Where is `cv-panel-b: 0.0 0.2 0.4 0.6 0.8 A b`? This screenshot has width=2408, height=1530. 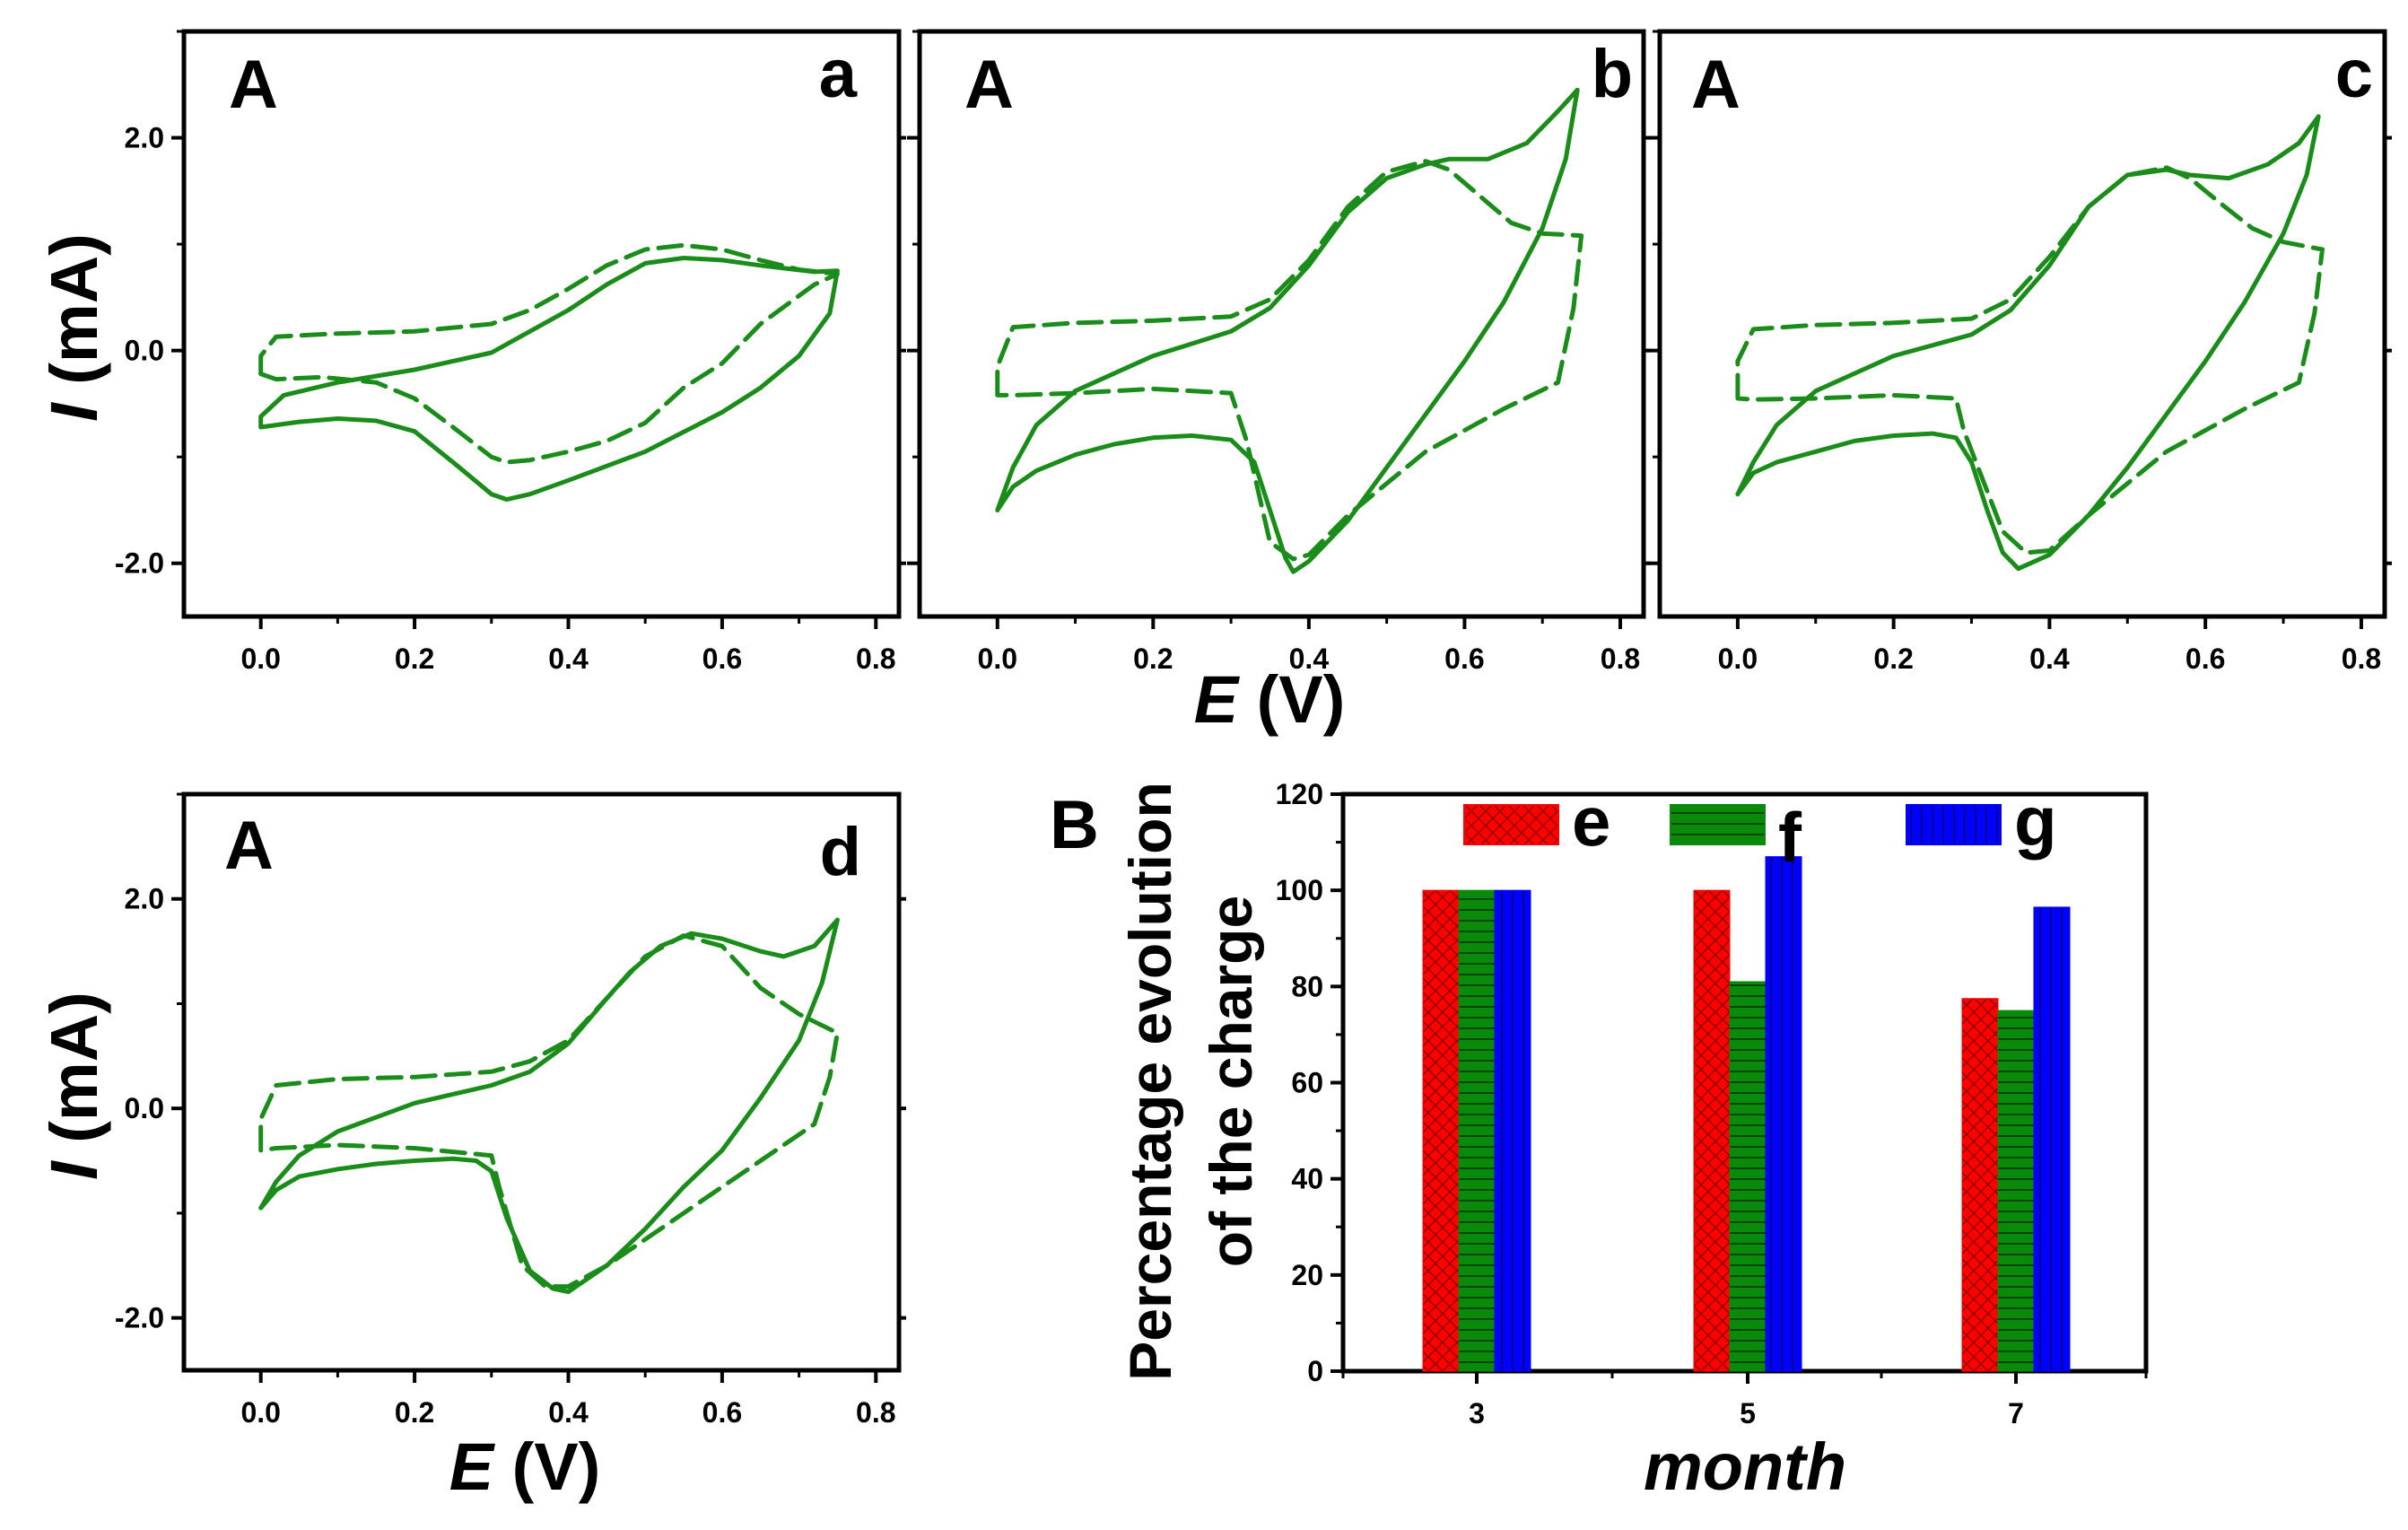
cv-panel-b: 0.0 0.2 0.4 0.6 0.8 A b is located at coordinates (1279, 352).